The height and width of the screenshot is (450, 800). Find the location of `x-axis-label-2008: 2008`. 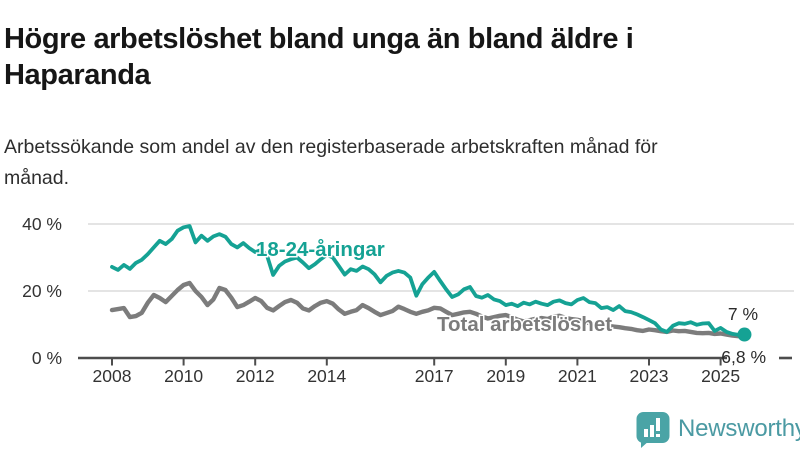

x-axis-label-2008: 2008 is located at coordinates (112, 376).